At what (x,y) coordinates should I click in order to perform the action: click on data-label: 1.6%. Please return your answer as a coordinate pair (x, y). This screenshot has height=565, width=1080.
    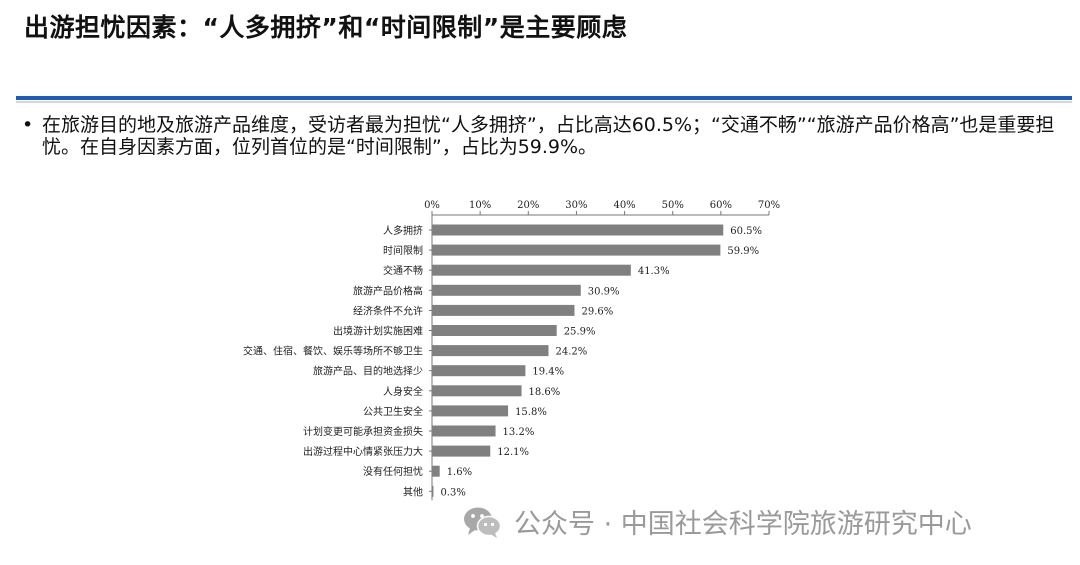
    Looking at the image, I should click on (459, 472).